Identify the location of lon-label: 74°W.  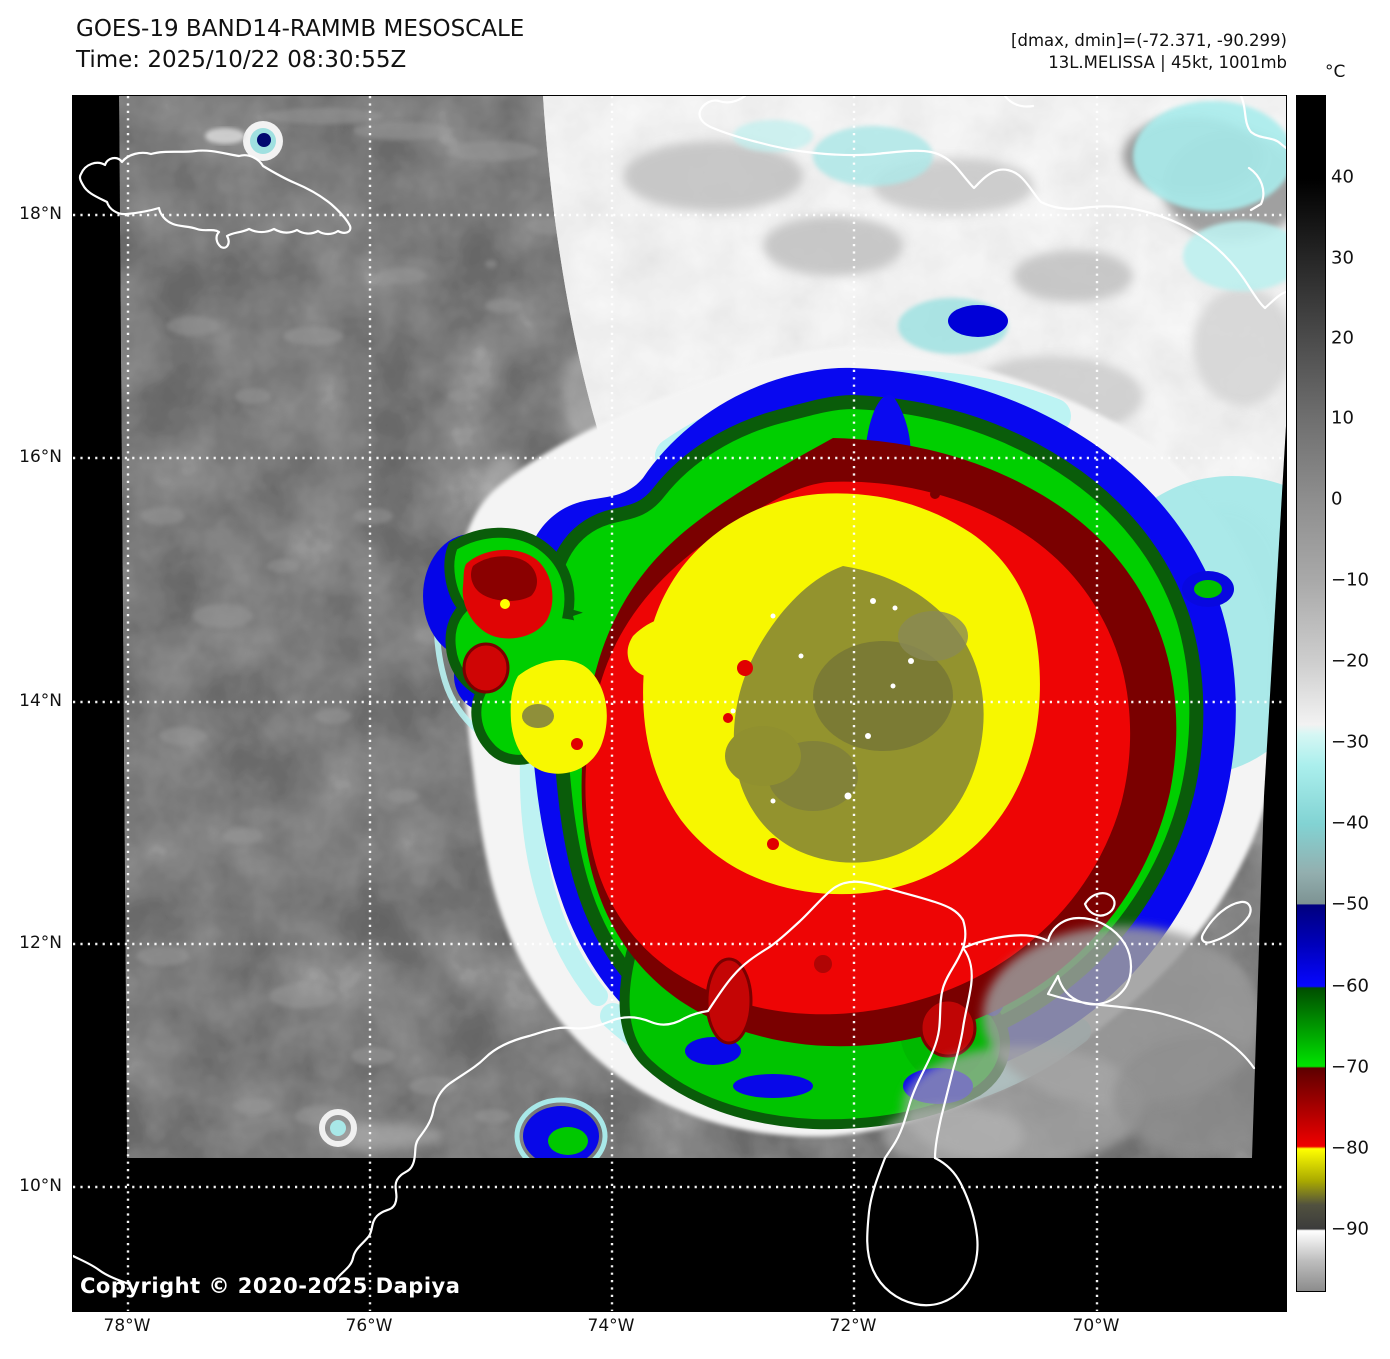
(611, 1326).